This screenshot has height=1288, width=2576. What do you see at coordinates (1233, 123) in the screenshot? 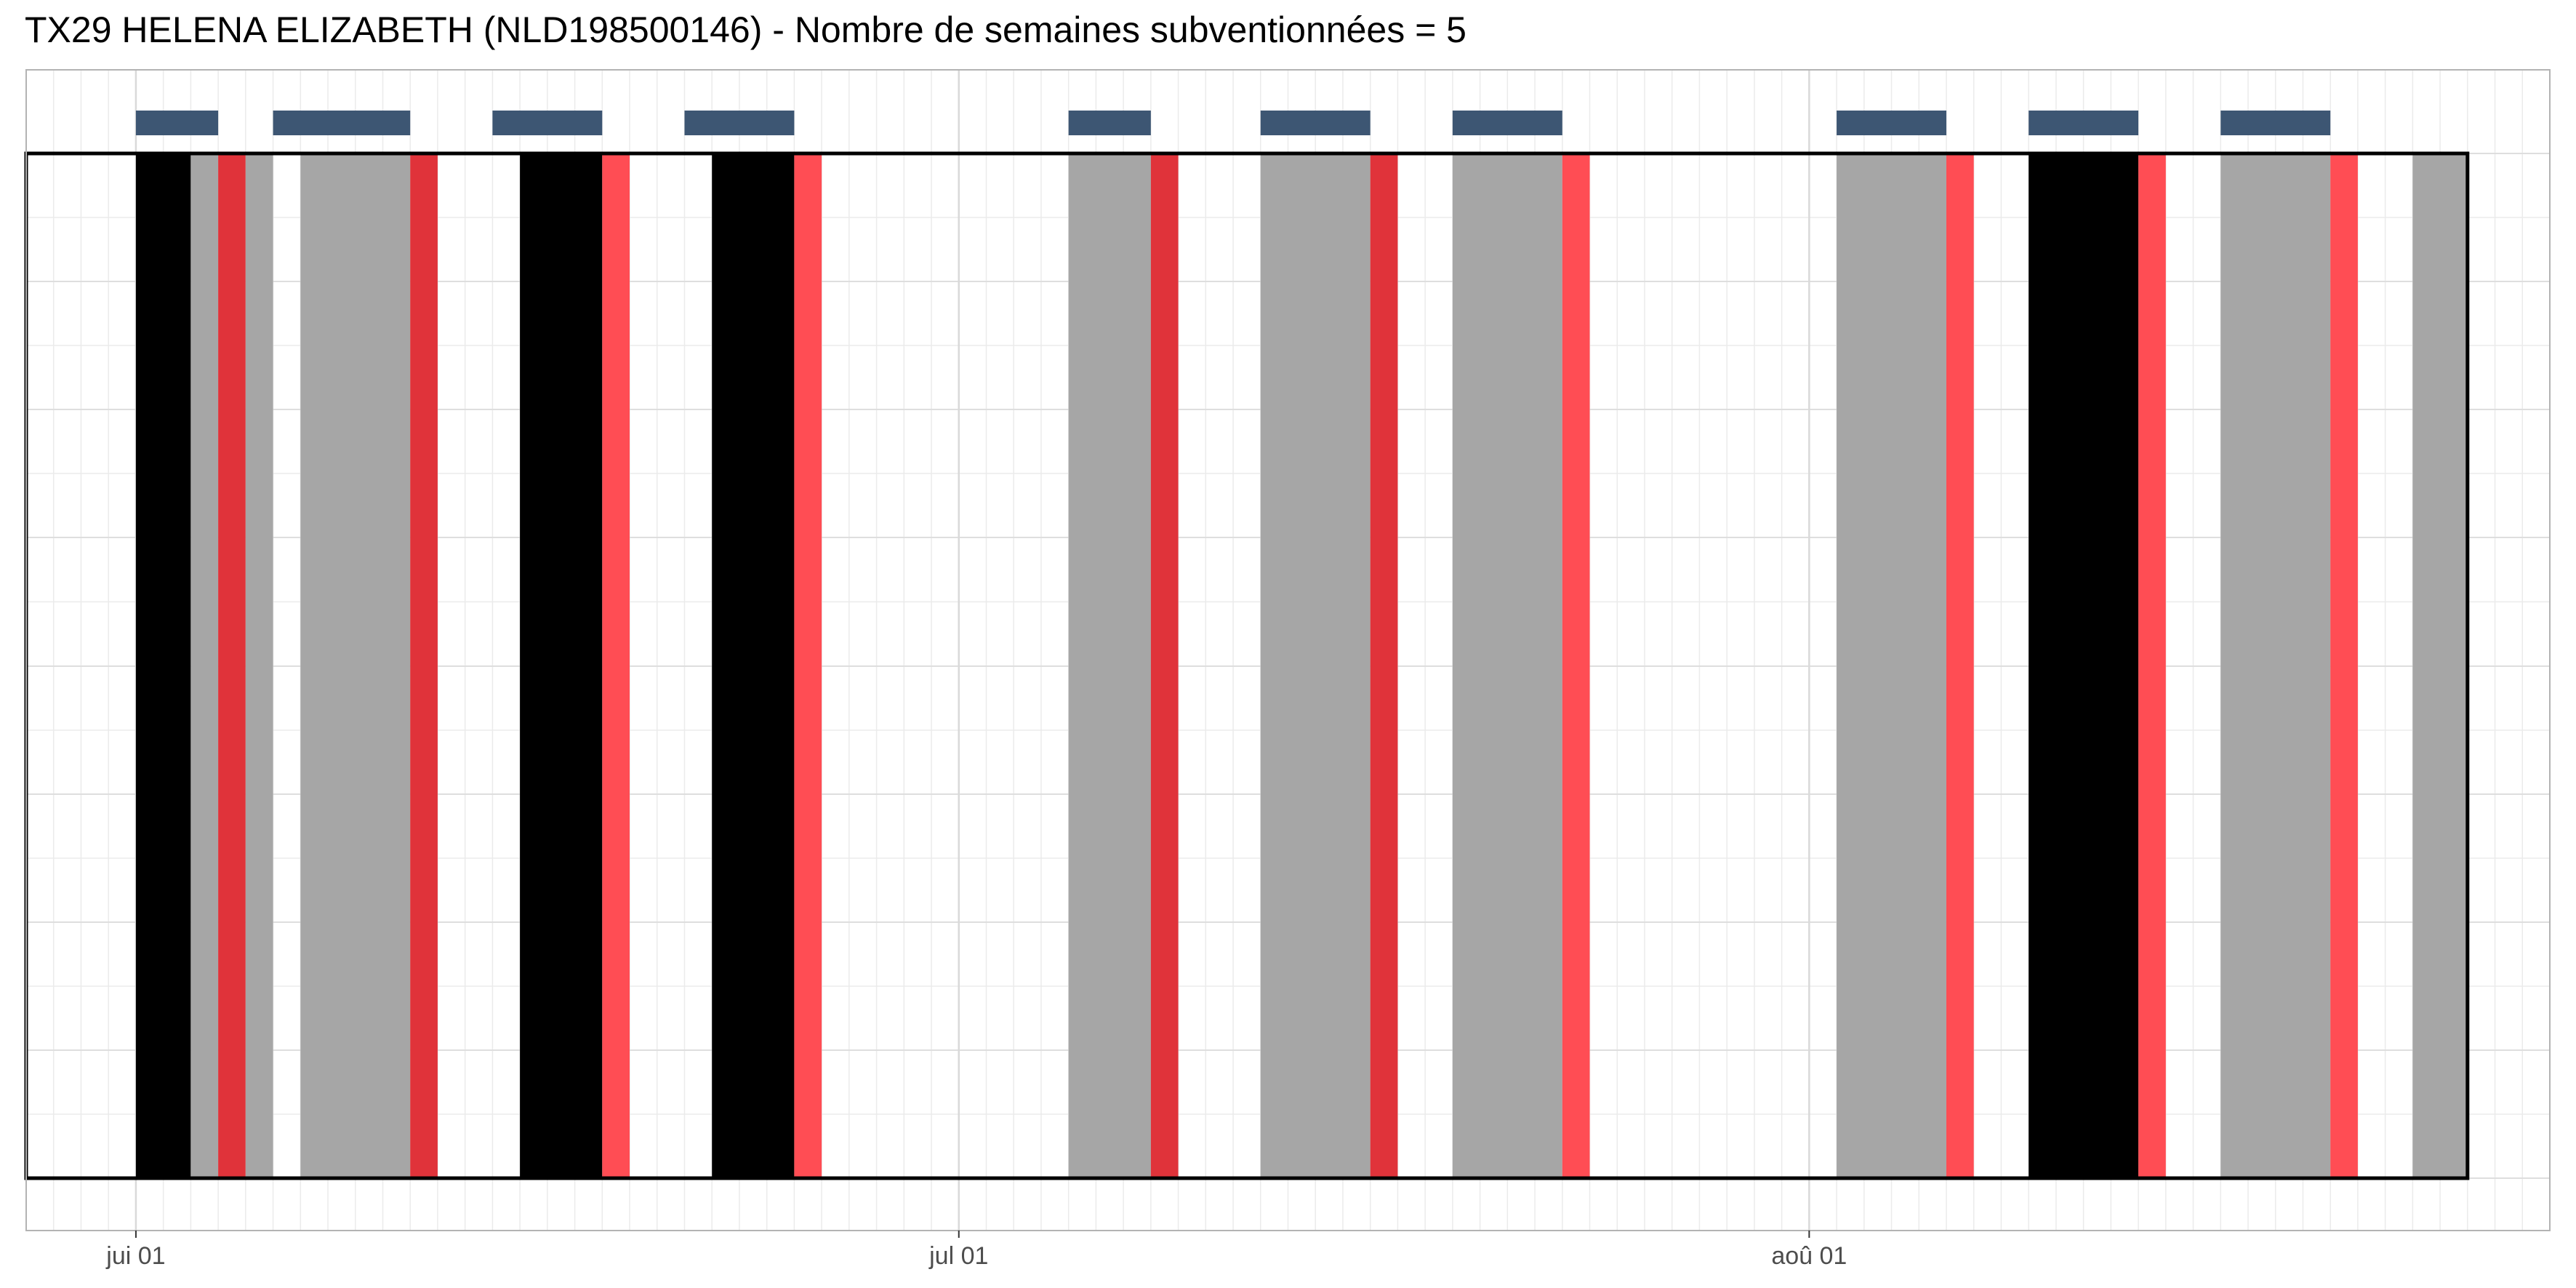
I see `week-markers` at bounding box center [1233, 123].